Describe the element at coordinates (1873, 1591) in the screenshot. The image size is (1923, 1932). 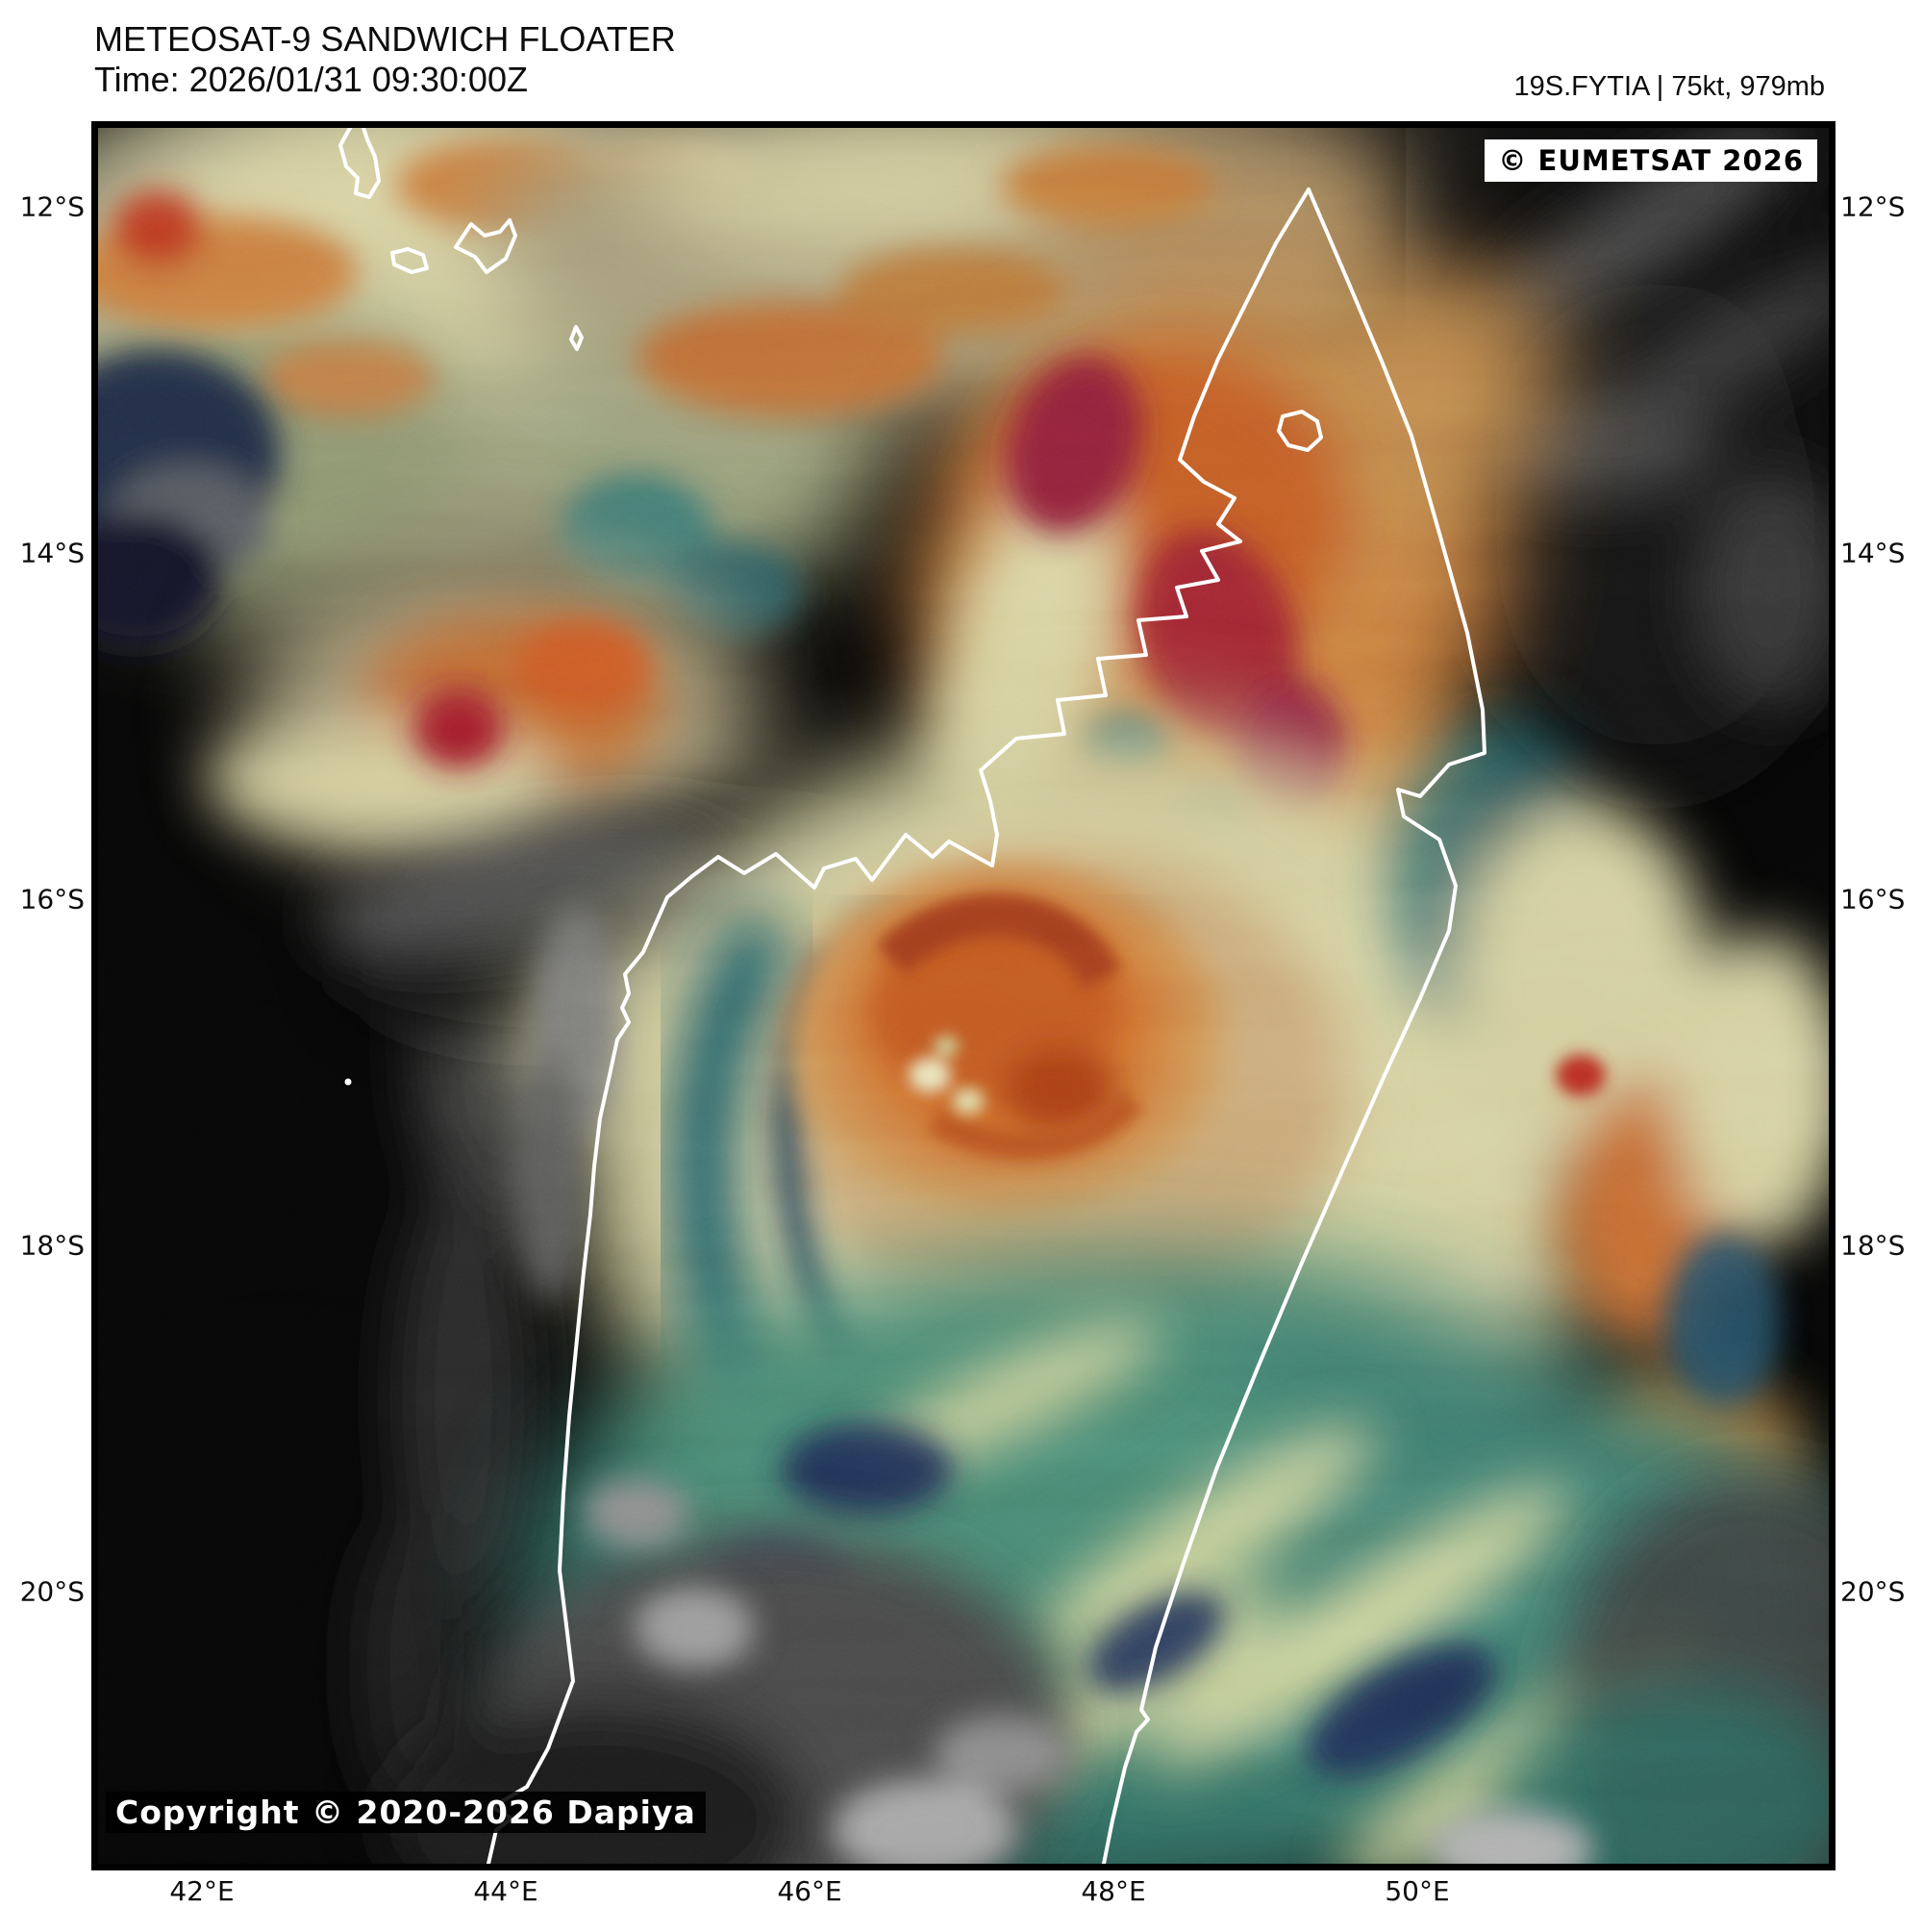
I see `lat-label-right: 20°S` at that location.